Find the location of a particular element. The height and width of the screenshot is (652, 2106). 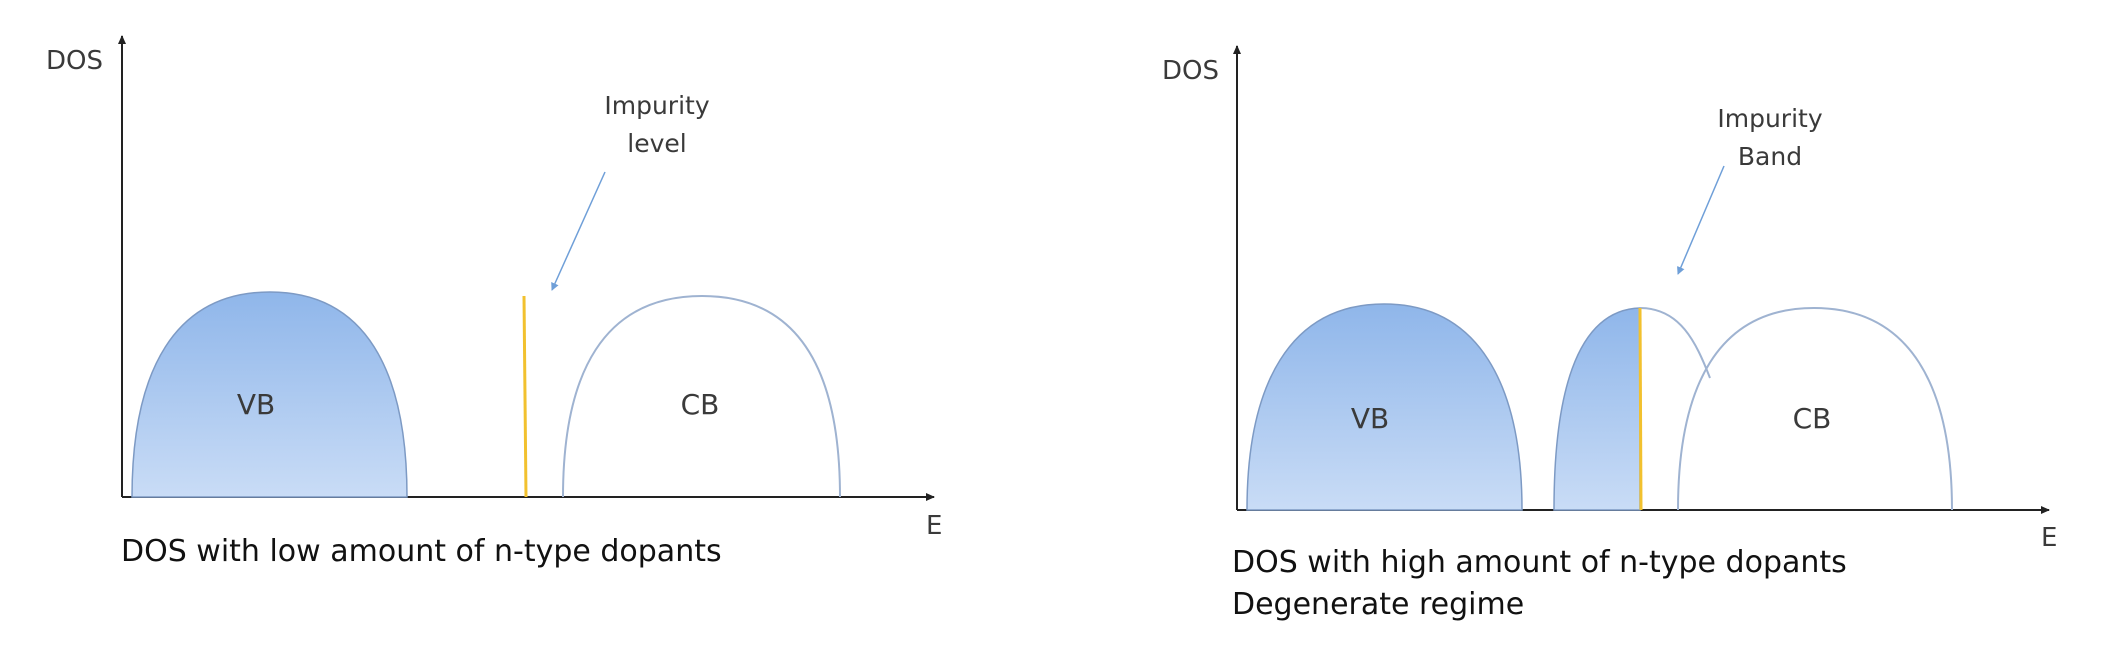

left-impurity-label-line1: Impurity is located at coordinates (656, 105).